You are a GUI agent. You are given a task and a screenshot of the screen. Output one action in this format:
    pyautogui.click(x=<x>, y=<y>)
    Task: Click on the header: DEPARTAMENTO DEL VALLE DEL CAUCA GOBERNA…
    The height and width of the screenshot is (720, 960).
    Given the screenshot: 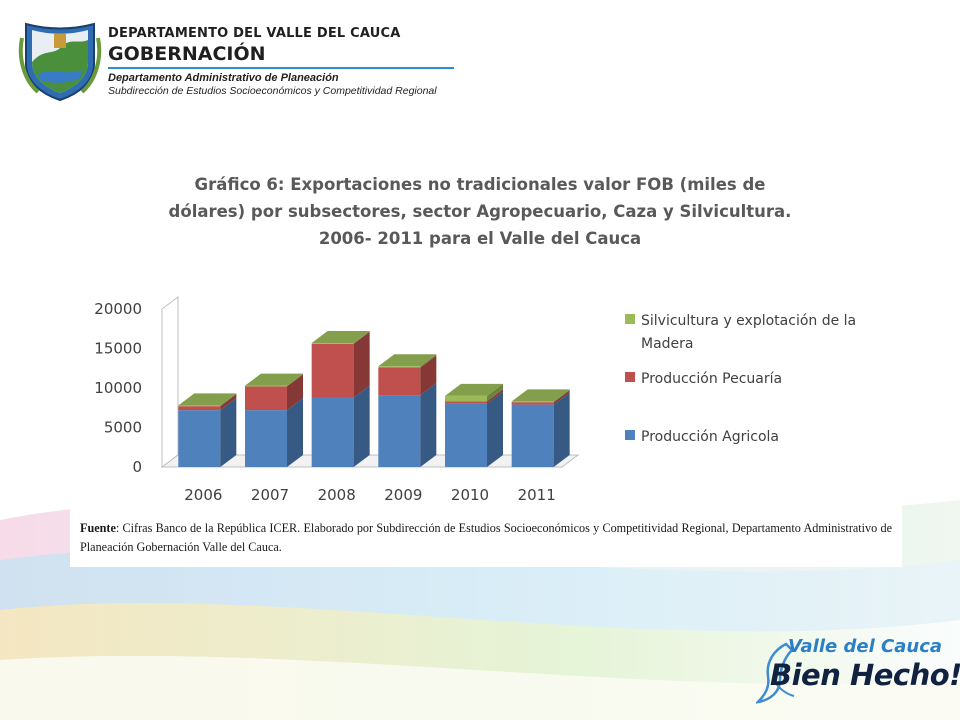 What is the action you would take?
    pyautogui.click(x=243, y=63)
    